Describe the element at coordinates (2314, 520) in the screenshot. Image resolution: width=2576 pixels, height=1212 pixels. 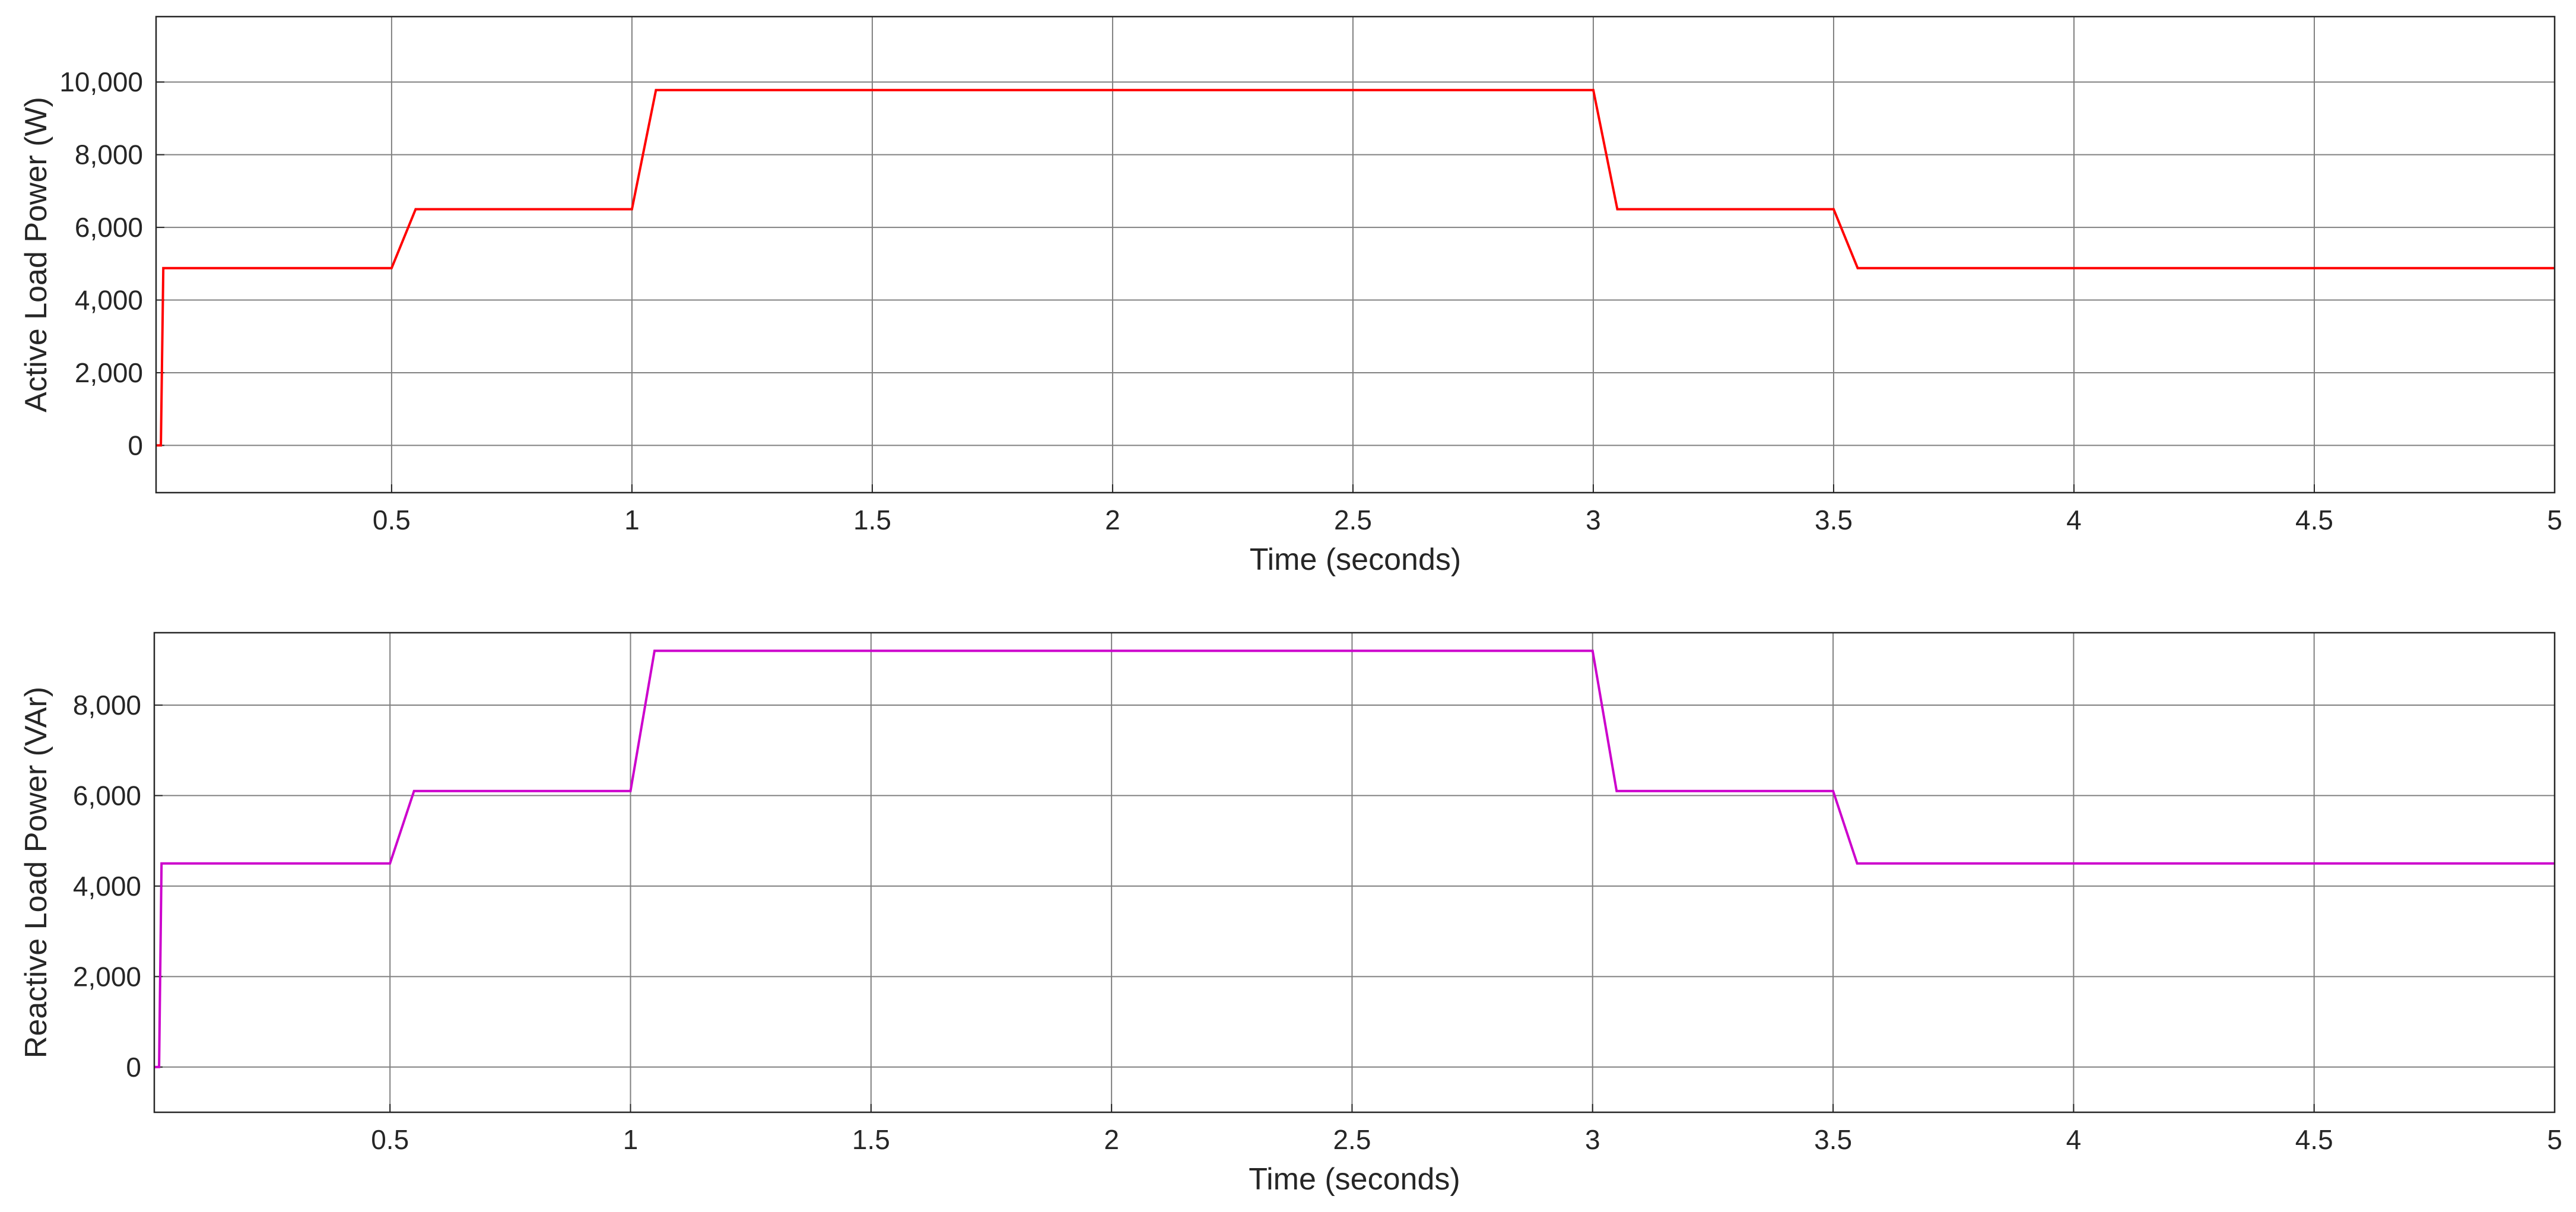
I see `active-x-tick-label: 4.5` at that location.